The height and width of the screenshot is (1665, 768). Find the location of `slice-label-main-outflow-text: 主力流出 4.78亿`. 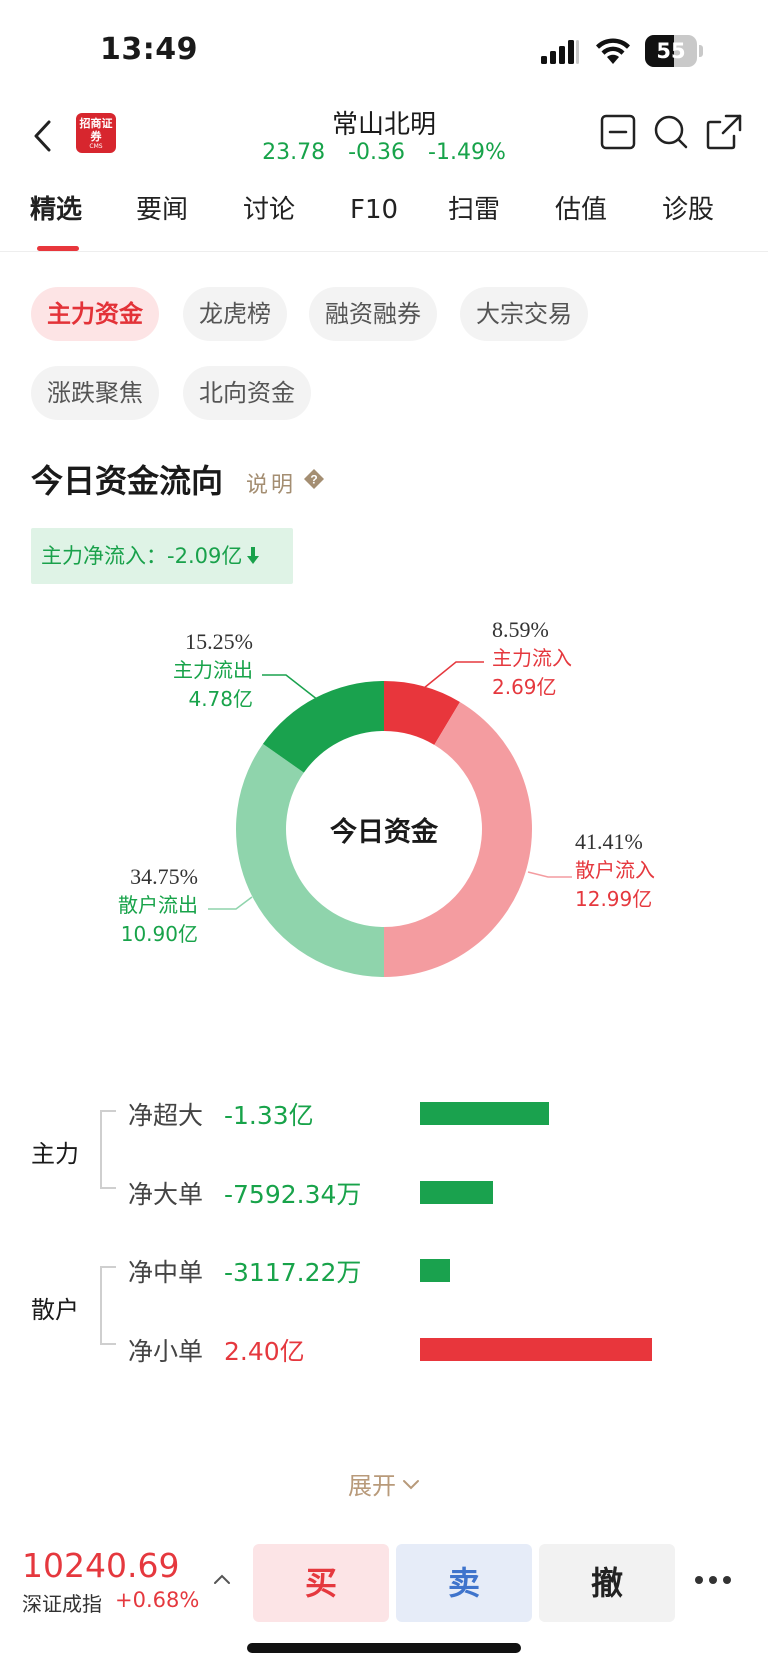

slice-label-main-outflow-text: 主力流出 4.78亿 is located at coordinates (206, 685).